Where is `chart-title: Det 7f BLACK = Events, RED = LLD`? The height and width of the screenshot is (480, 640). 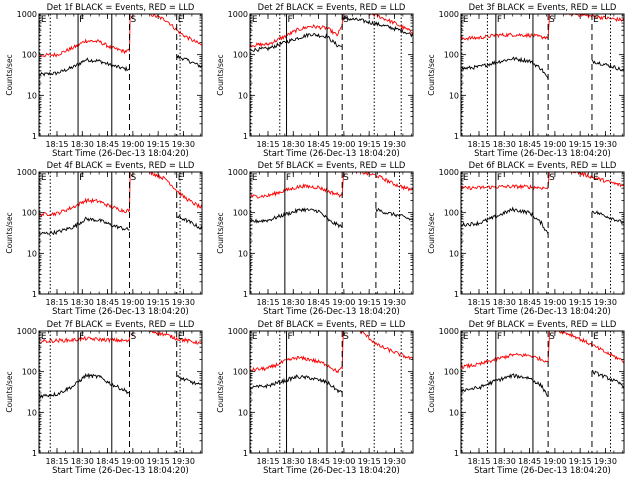
chart-title: Det 7f BLACK = Events, RED = LLD is located at coordinates (121, 324).